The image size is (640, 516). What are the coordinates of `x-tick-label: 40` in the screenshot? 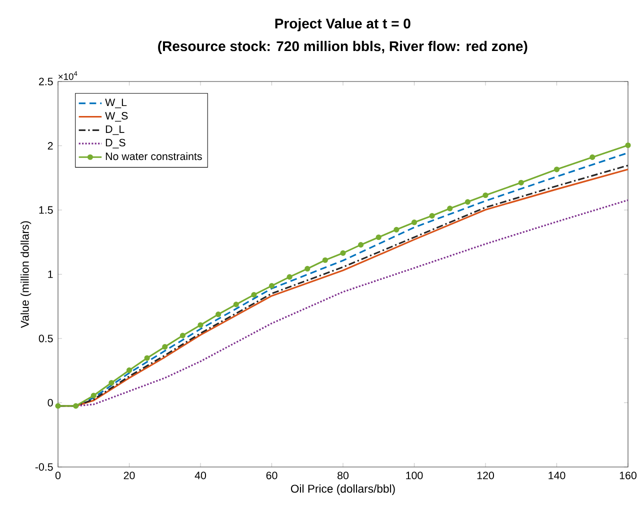 It's located at (200, 476).